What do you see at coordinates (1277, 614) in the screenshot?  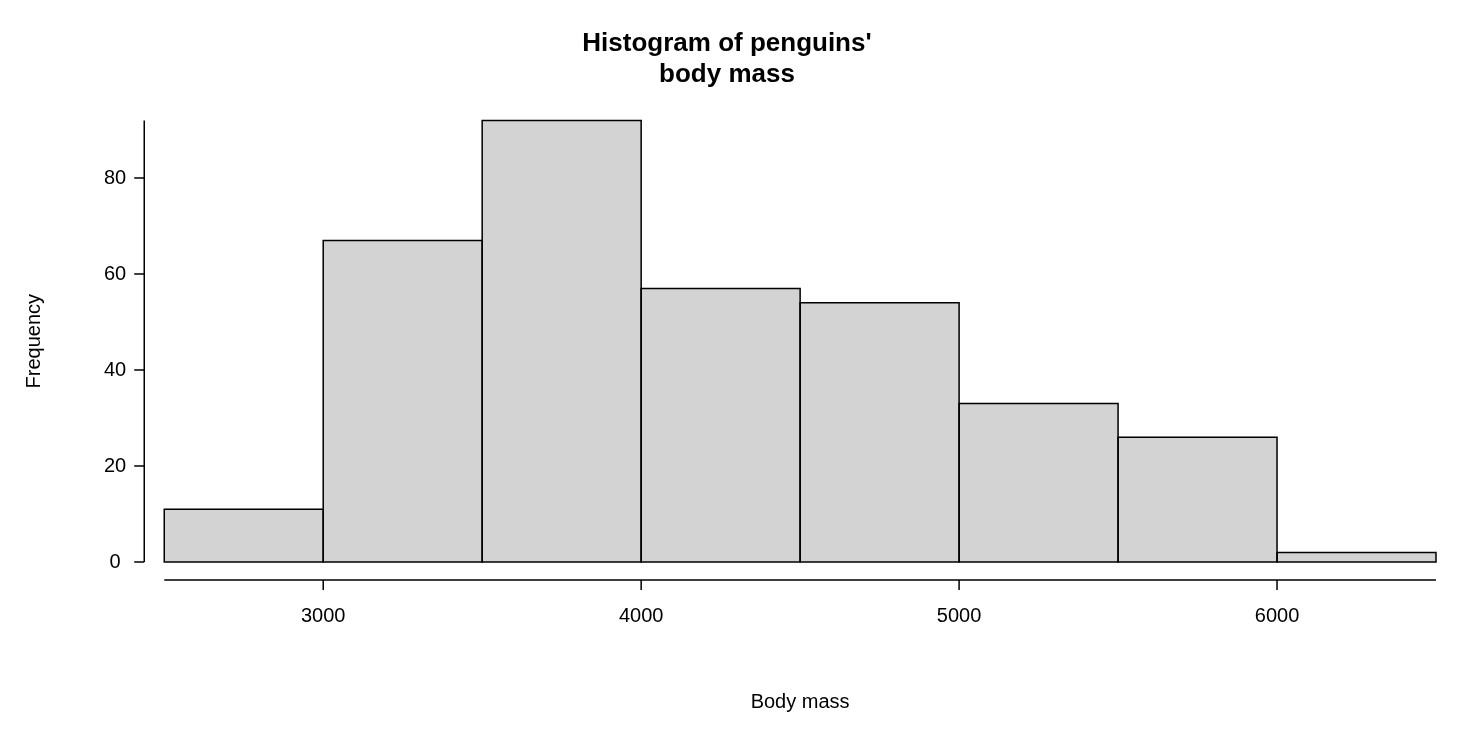 I see `x-tick-label: 6000` at bounding box center [1277, 614].